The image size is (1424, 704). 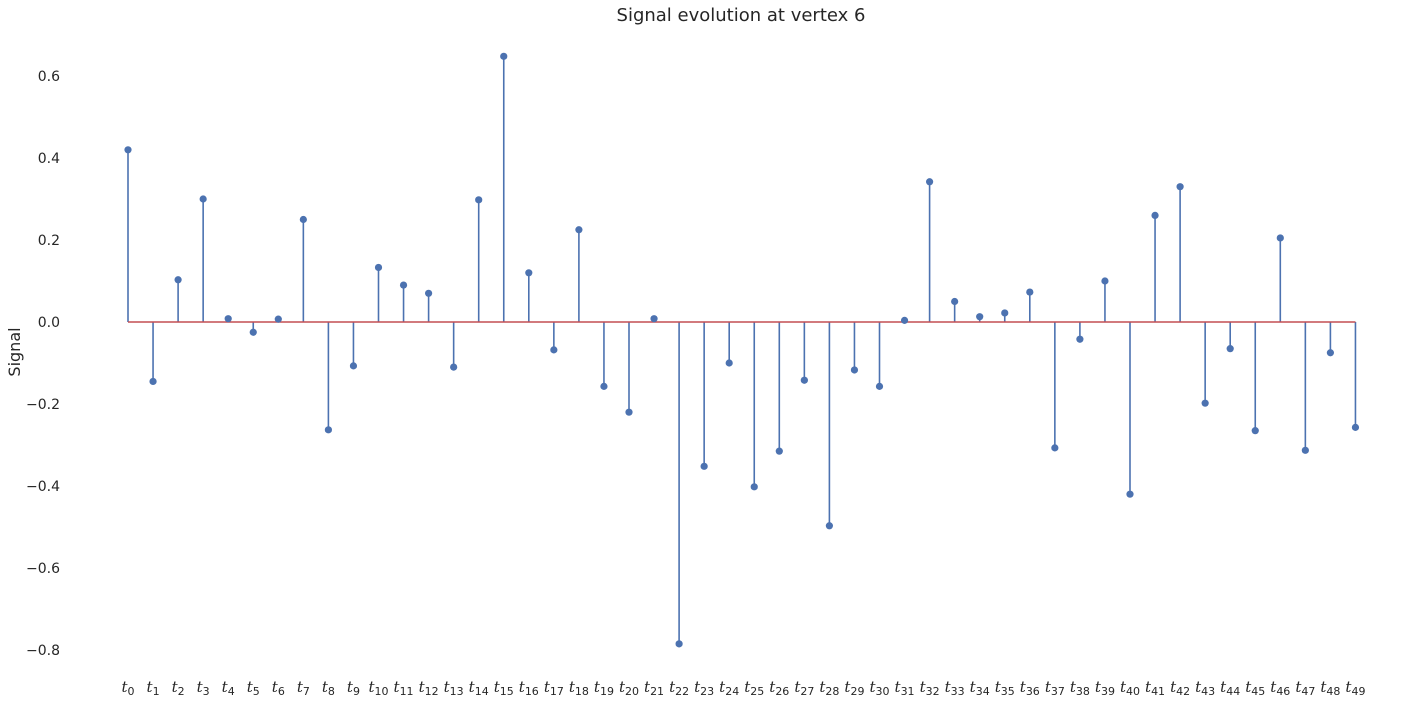 What do you see at coordinates (49, 77) in the screenshot?
I see `y-tick-label: 0.6` at bounding box center [49, 77].